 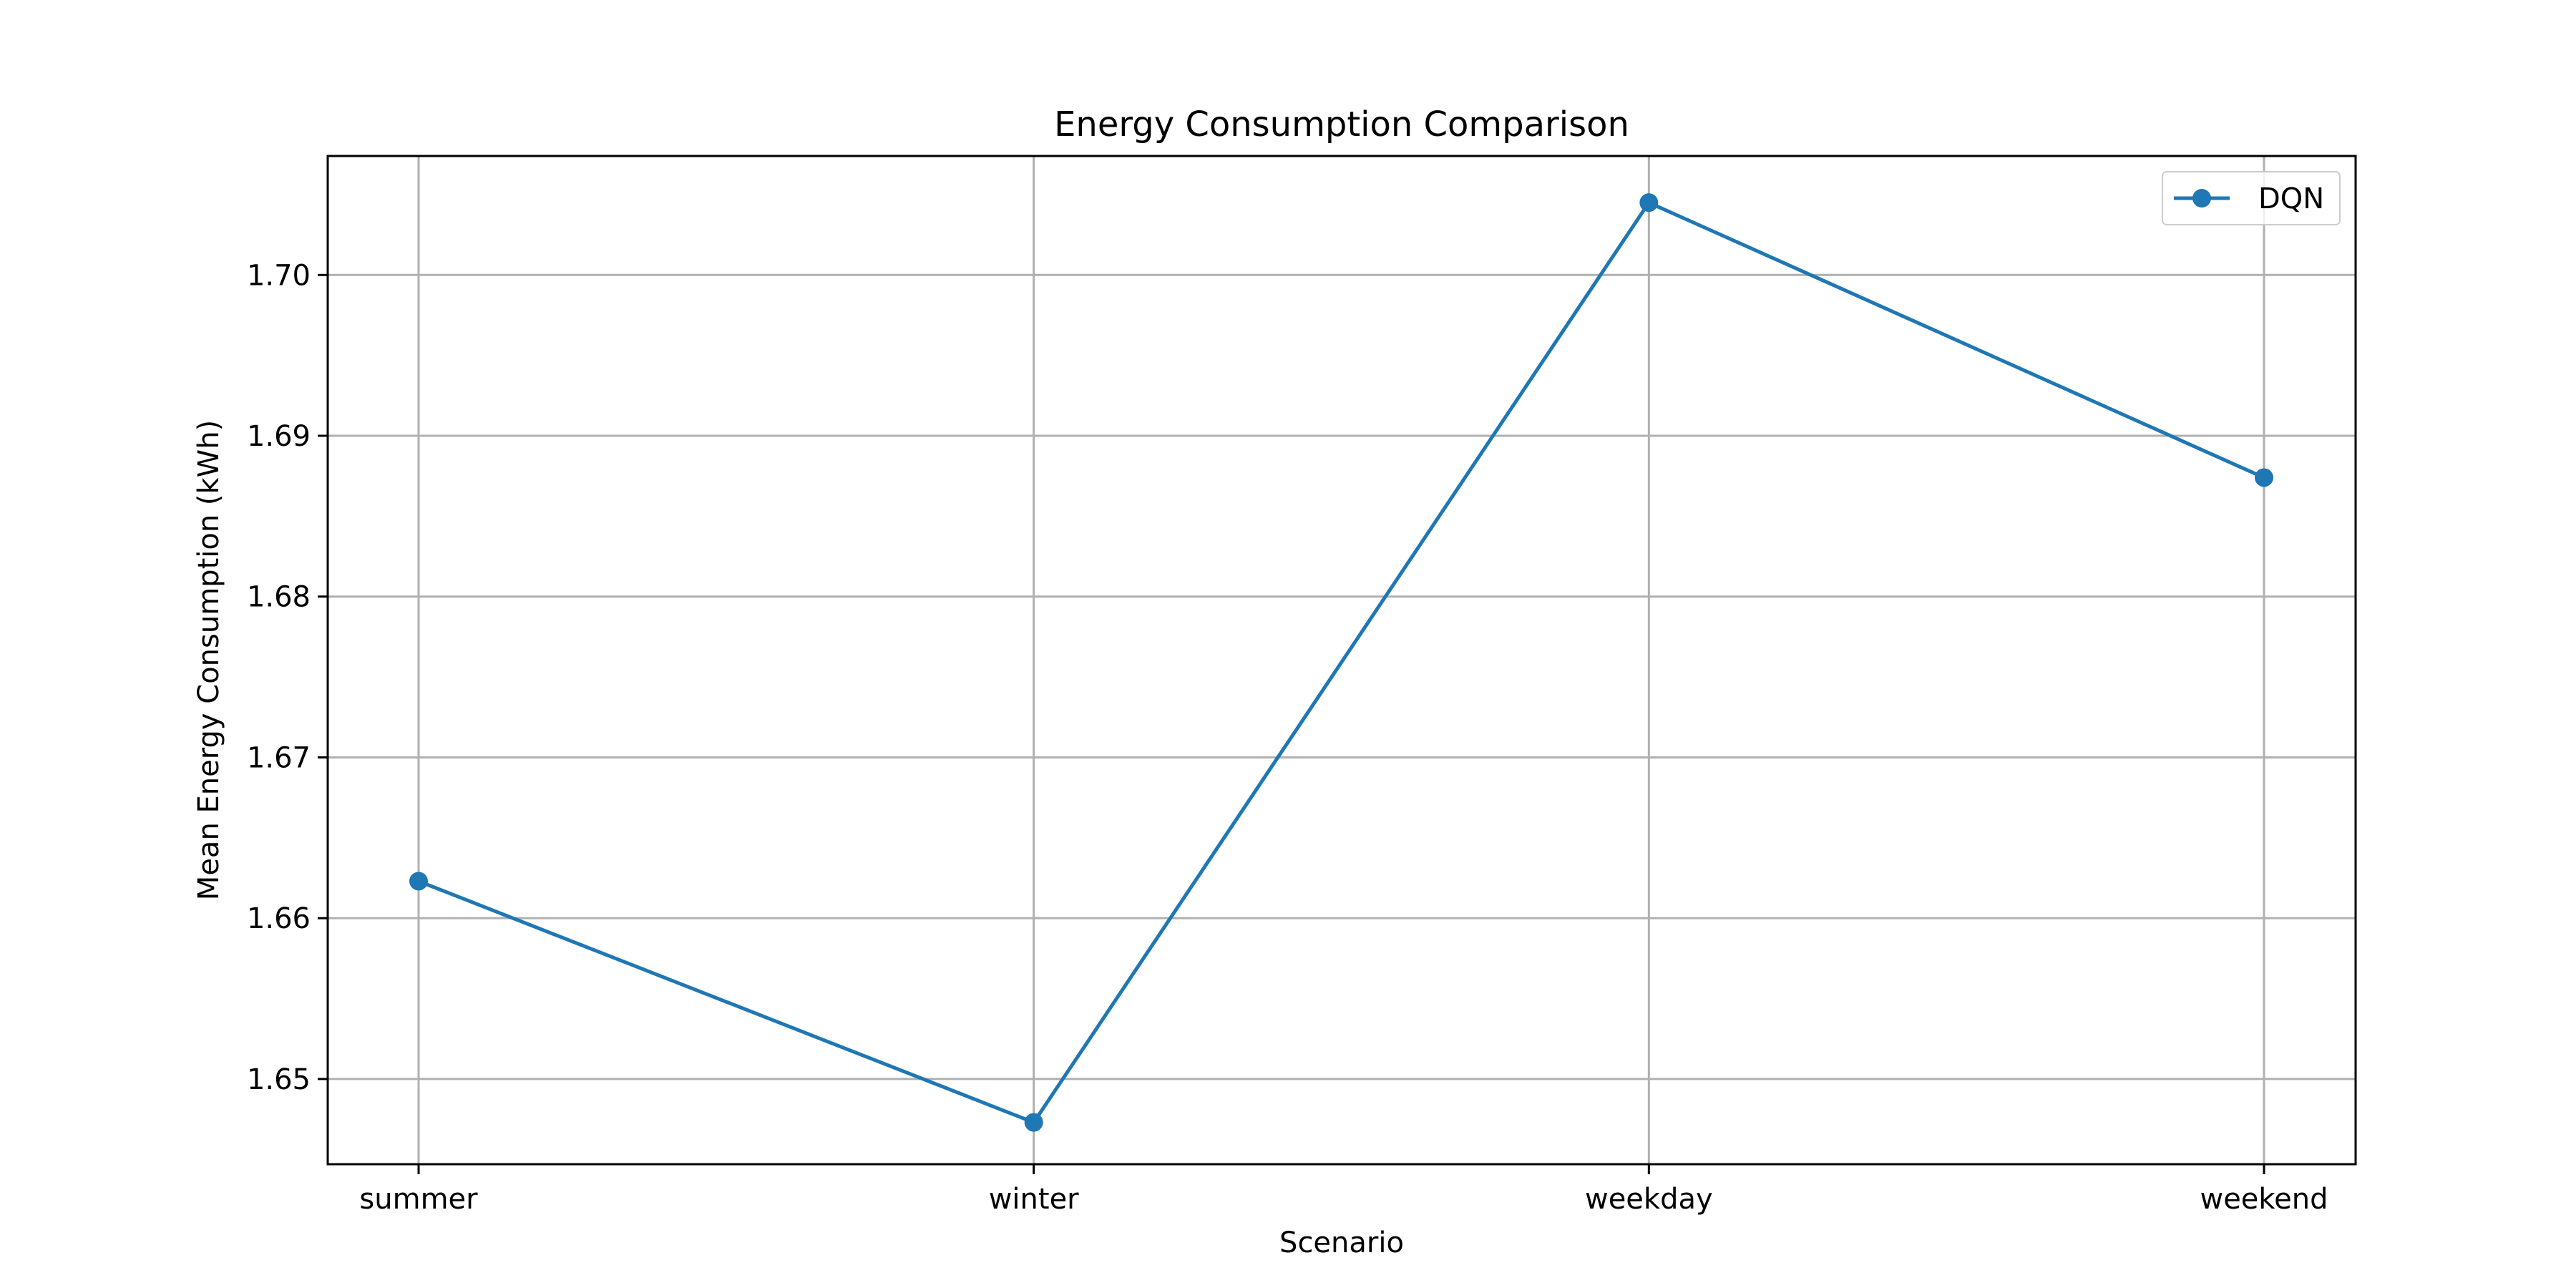 I want to click on y-tick-label: 1.65, so click(x=279, y=1079).